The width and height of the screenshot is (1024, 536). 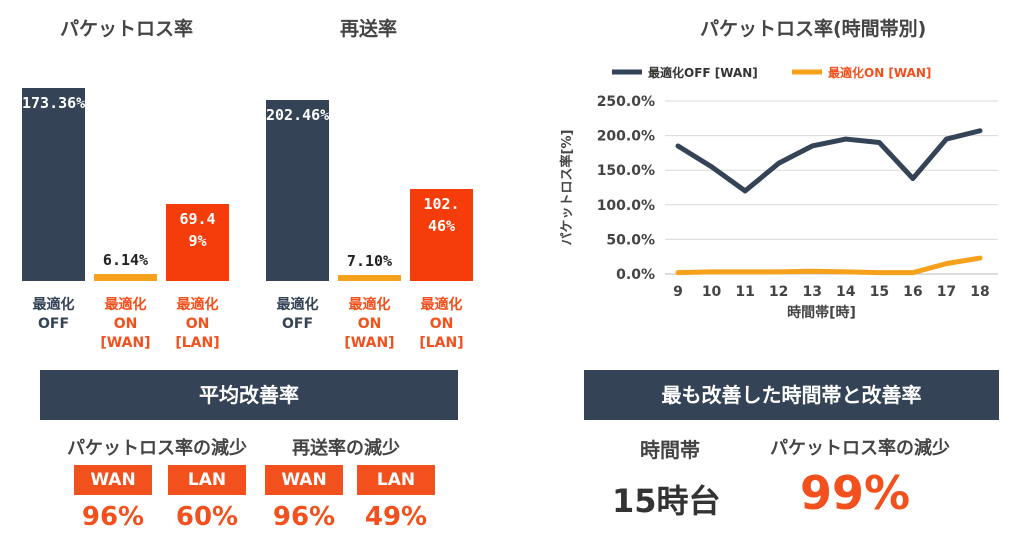 What do you see at coordinates (369, 324) in the screenshot?
I see `bar2-category-1: 最適化 ON [WAN]` at bounding box center [369, 324].